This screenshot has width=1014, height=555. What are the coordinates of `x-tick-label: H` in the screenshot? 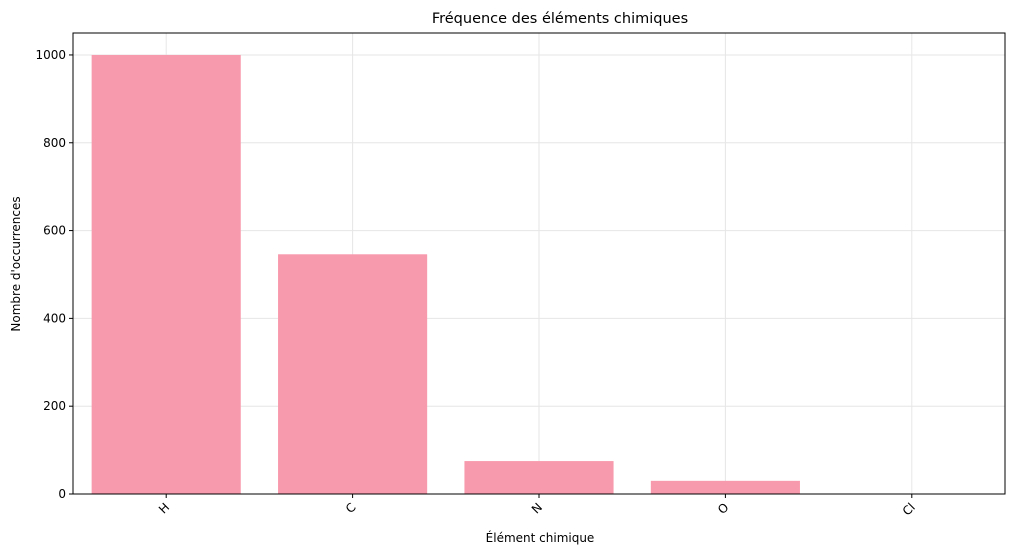 It's located at (164, 508).